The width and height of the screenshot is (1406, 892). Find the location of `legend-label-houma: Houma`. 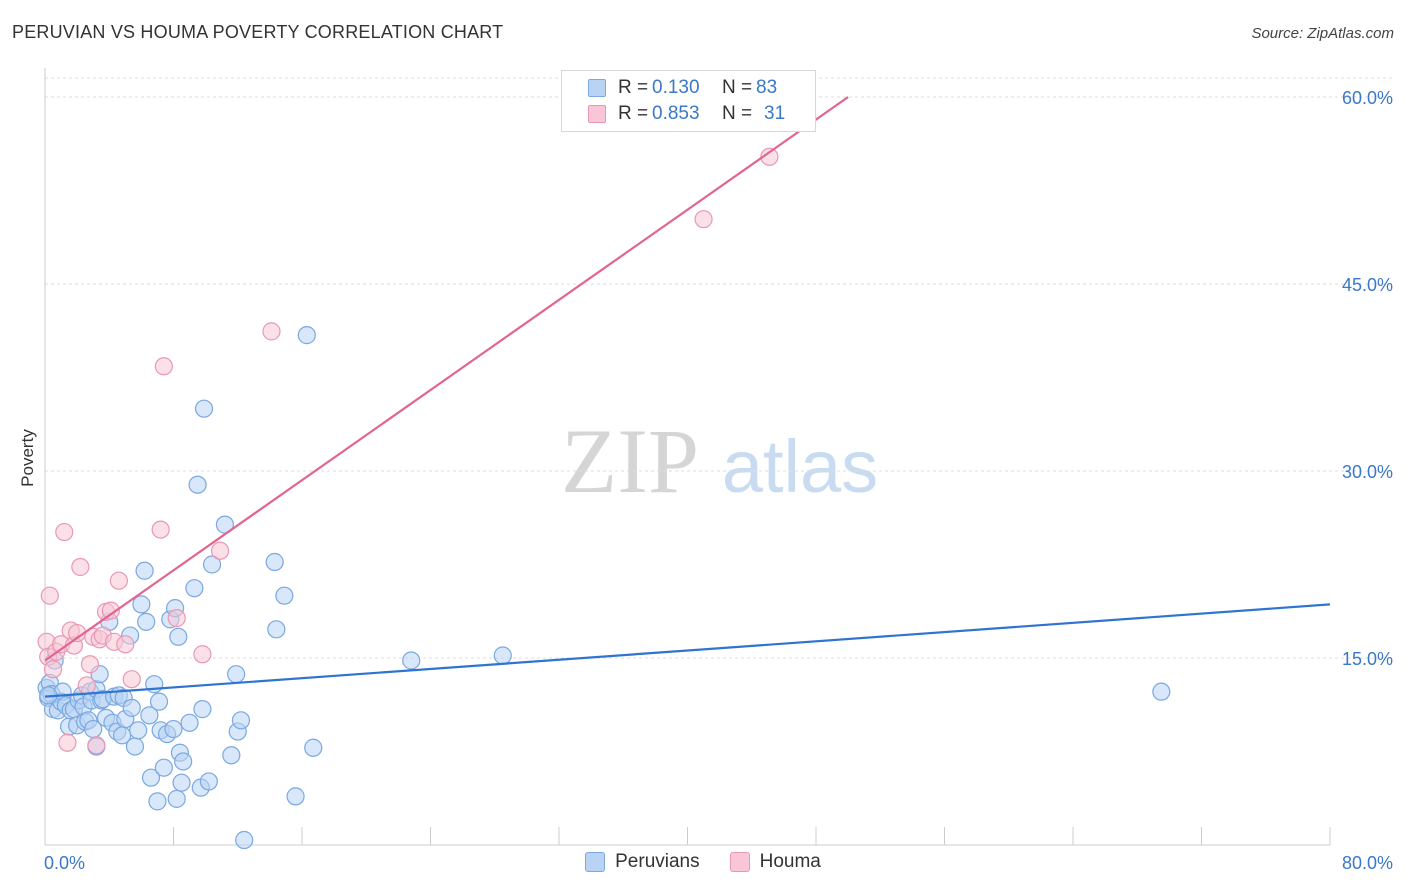

legend-label-houma: Houma is located at coordinates (790, 861).